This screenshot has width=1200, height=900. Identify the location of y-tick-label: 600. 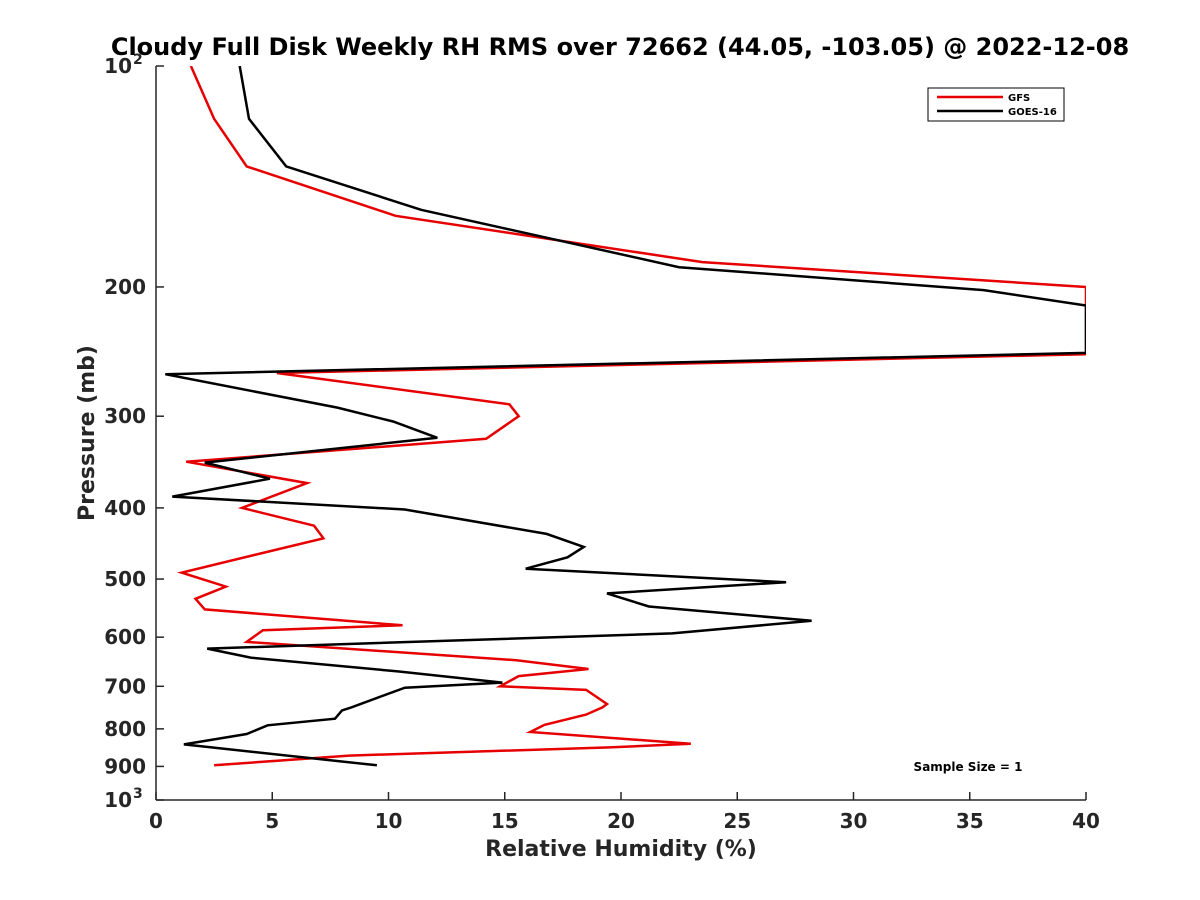
(125, 637).